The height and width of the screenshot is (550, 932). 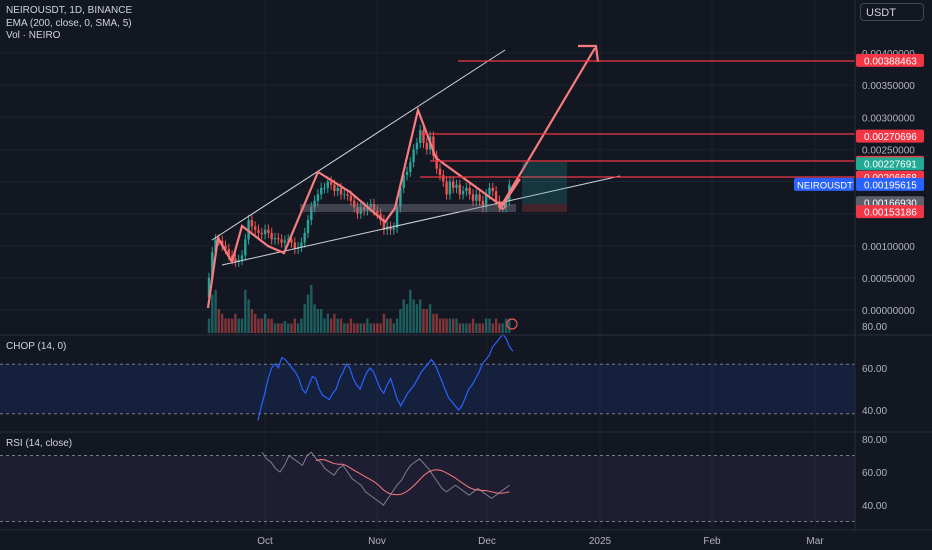 I want to click on price-label-text: 0.00153186, so click(x=890, y=213).